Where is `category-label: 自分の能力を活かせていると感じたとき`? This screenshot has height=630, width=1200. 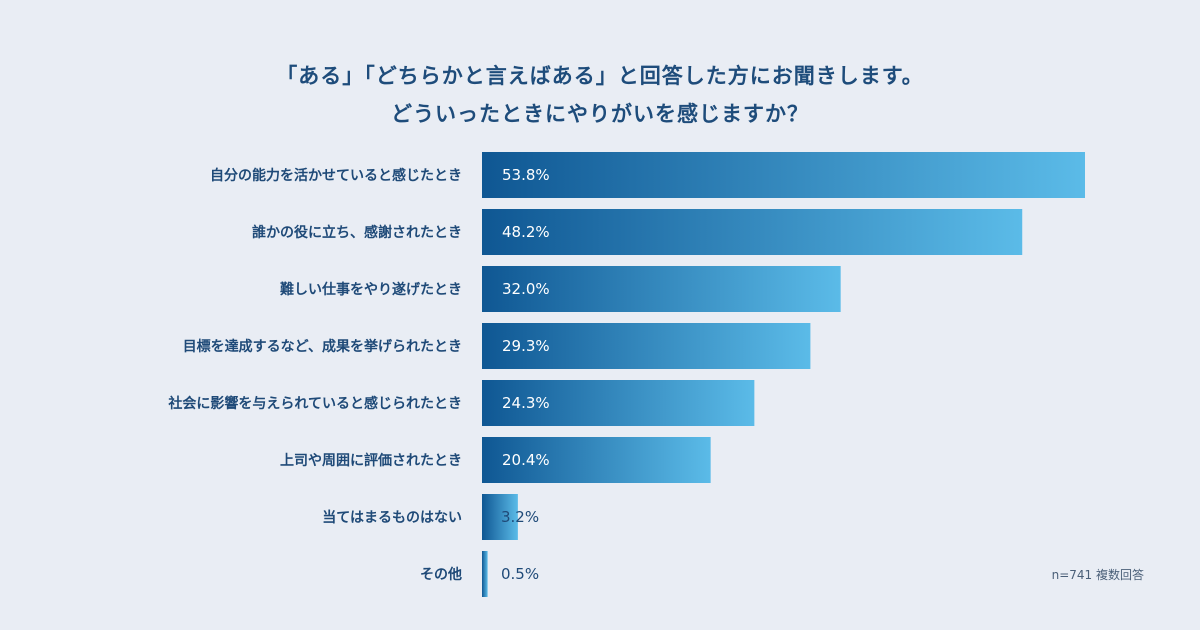
category-label: 自分の能力を活かせていると感じたとき is located at coordinates (336, 175).